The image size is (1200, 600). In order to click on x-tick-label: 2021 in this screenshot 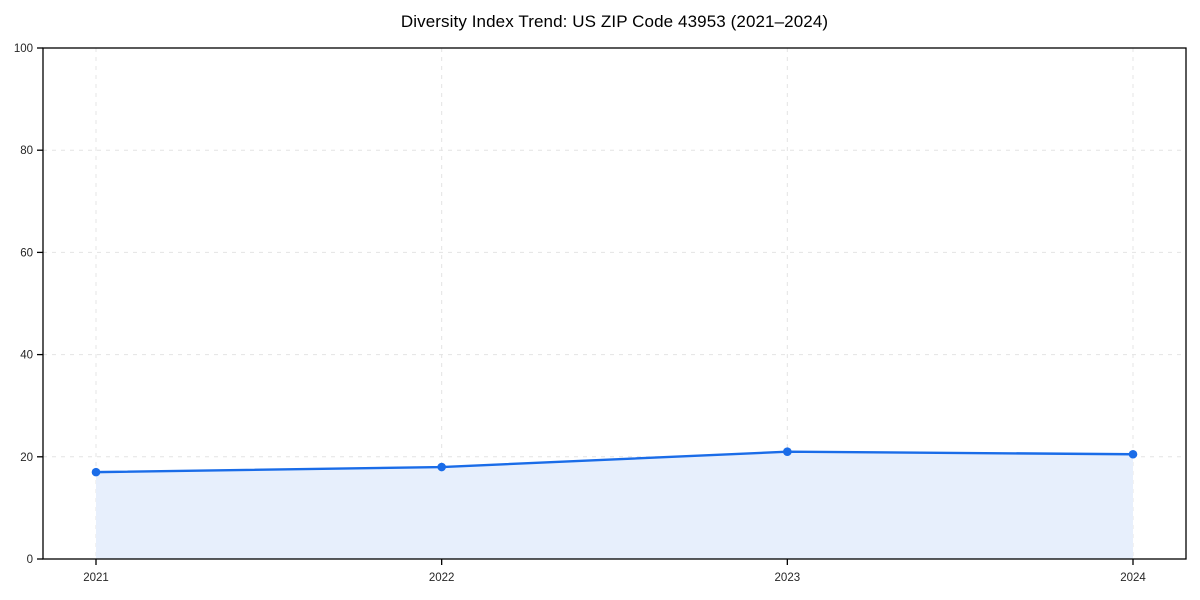, I will do `click(96, 578)`.